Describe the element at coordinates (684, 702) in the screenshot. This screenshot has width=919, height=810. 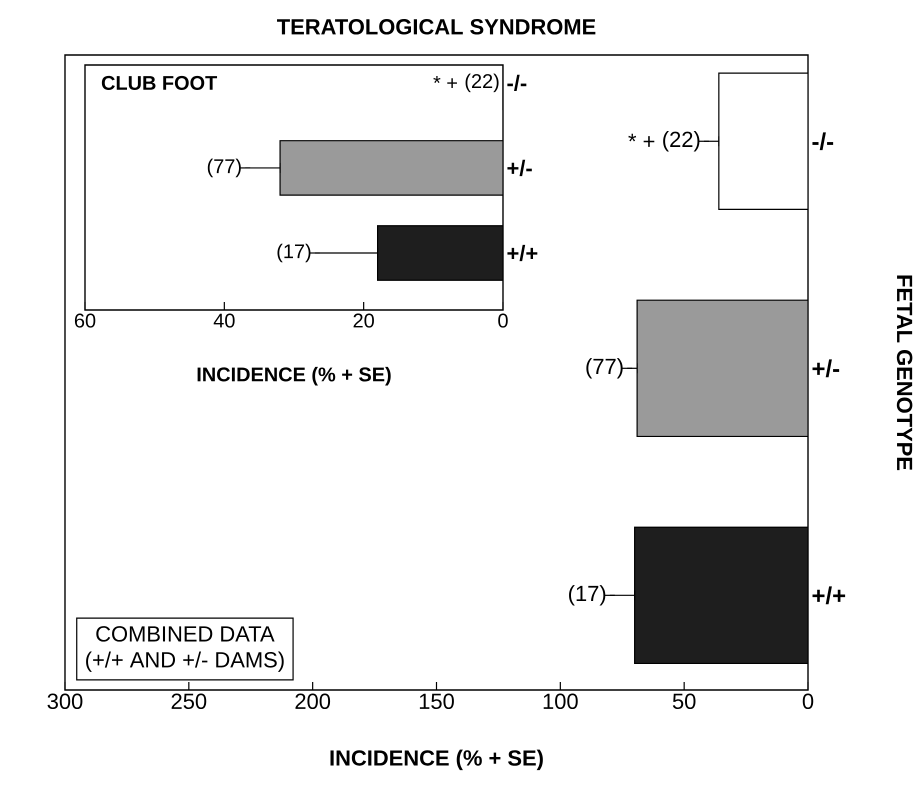
I see `x-tick-label: 50` at that location.